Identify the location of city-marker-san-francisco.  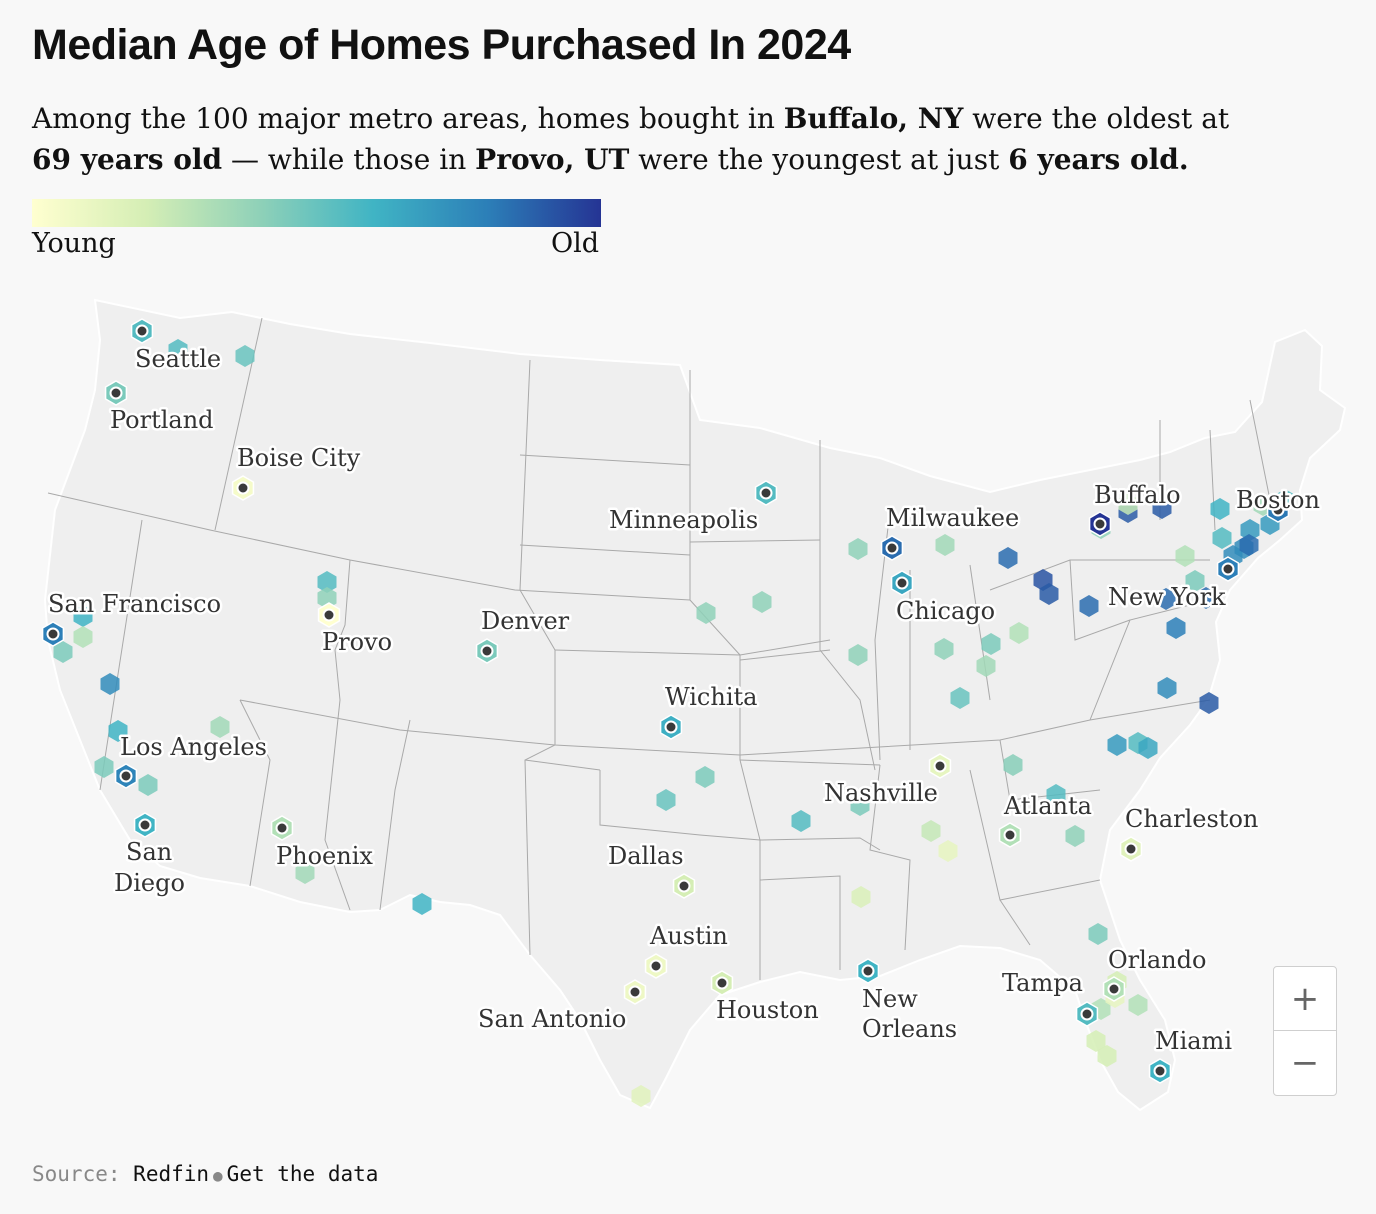
(53, 634).